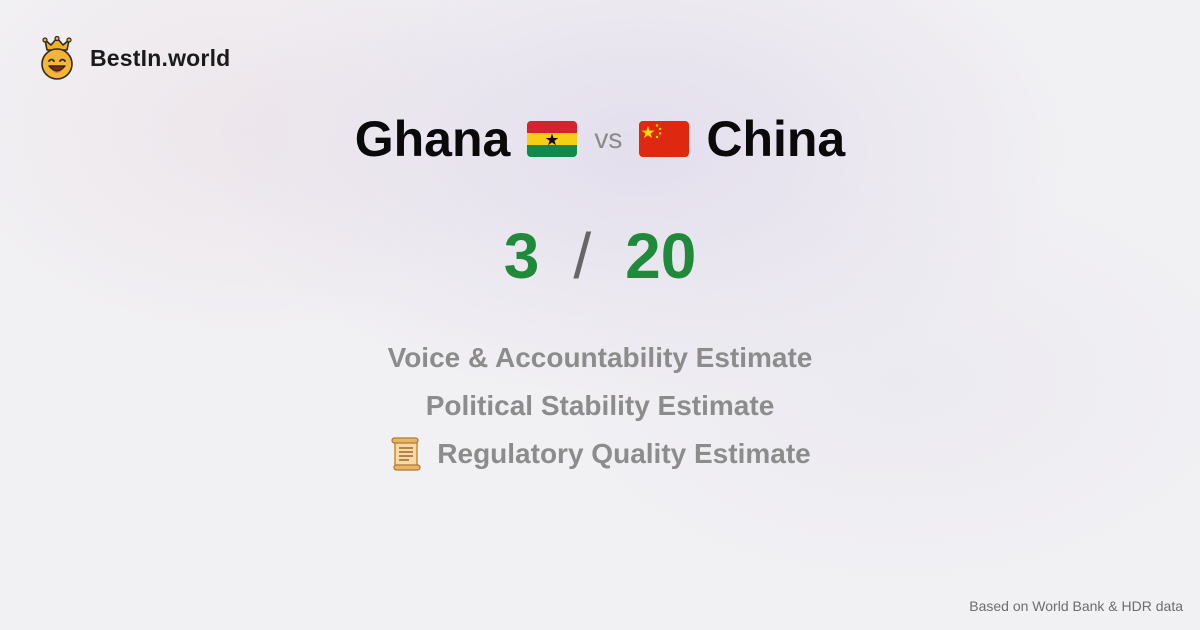  What do you see at coordinates (406, 454) in the screenshot?
I see `scroll-icon` at bounding box center [406, 454].